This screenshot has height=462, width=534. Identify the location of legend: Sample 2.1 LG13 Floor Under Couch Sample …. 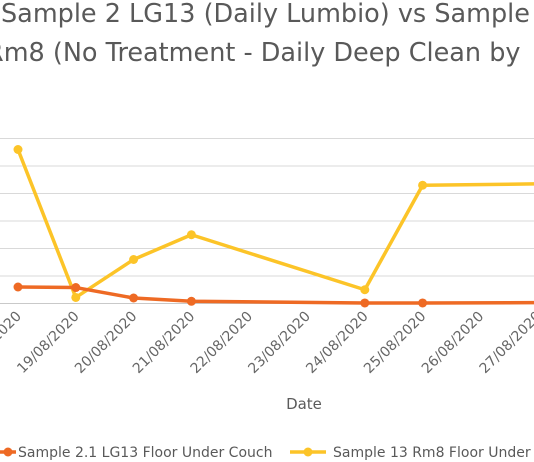
(267, 453).